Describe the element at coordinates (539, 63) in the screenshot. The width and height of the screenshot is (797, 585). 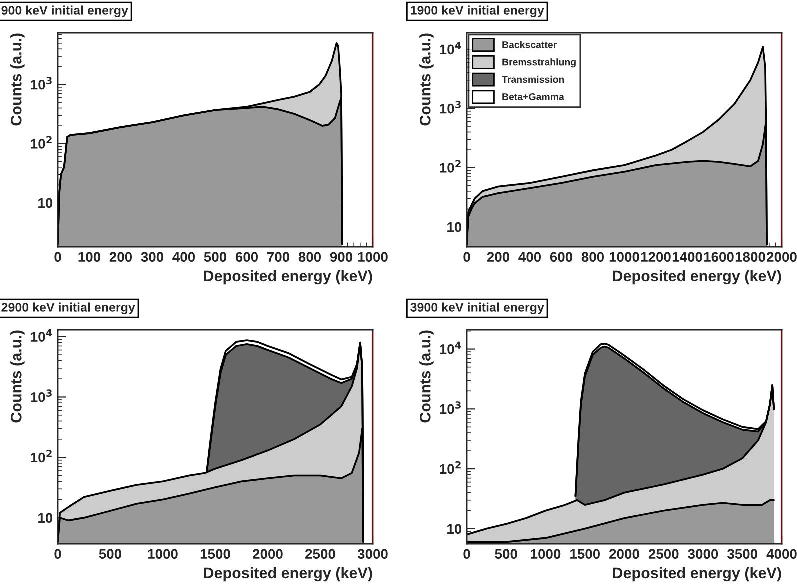
I see `legend-label: Bremsstrahlung` at that location.